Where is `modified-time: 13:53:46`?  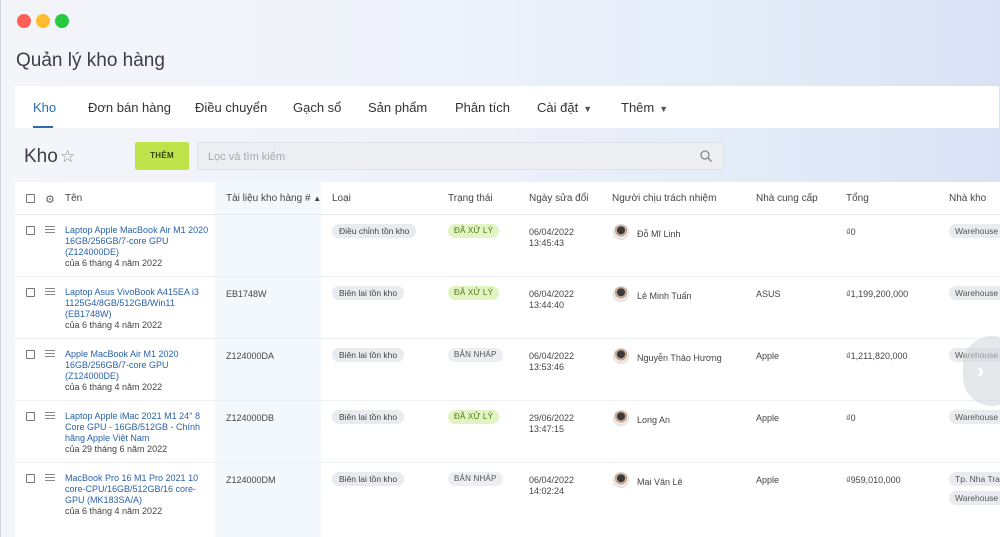
modified-time: 13:53:46 is located at coordinates (547, 367).